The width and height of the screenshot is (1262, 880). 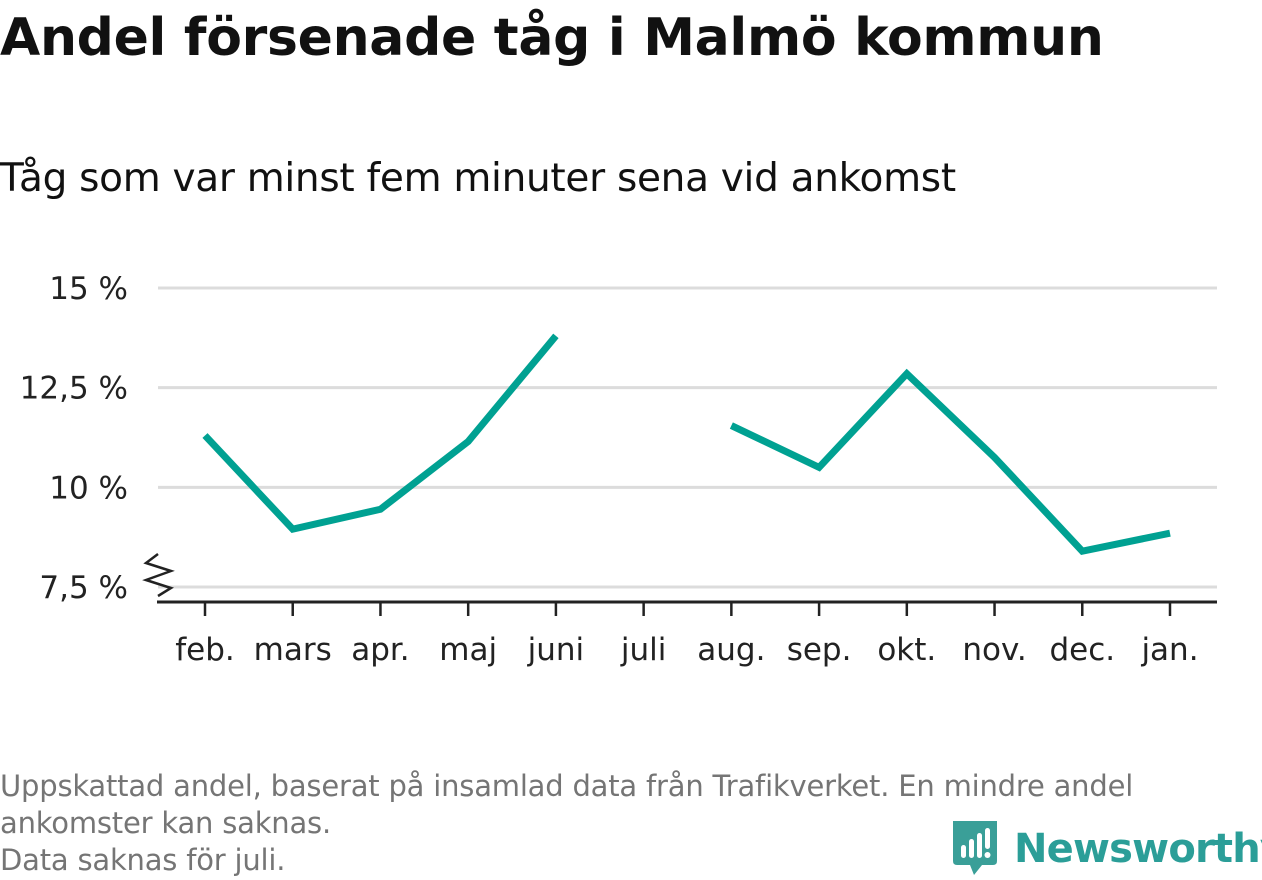 I want to click on x-tick-label: nov., so click(x=994, y=650).